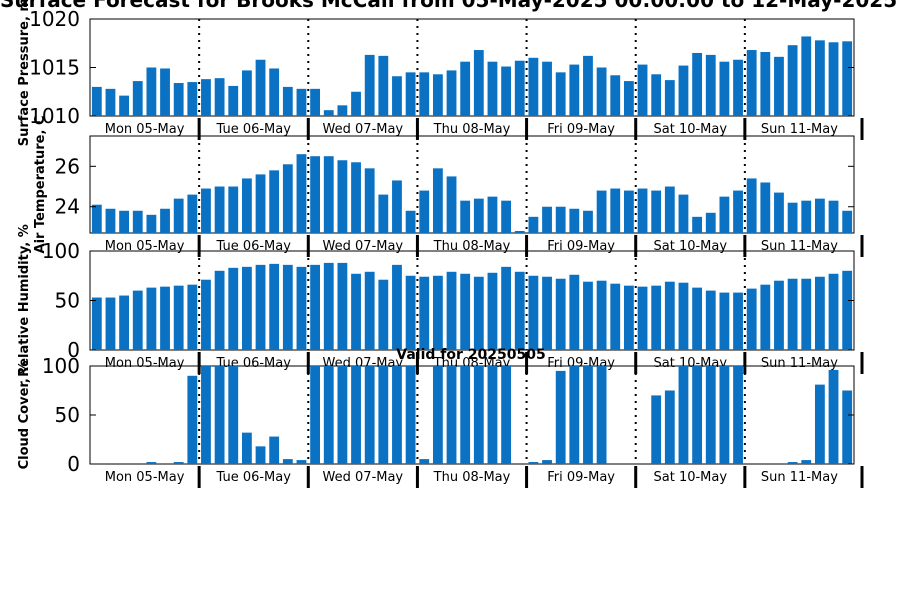  I want to click on chart-subtitle: Valid for 20250505, so click(470, 355).